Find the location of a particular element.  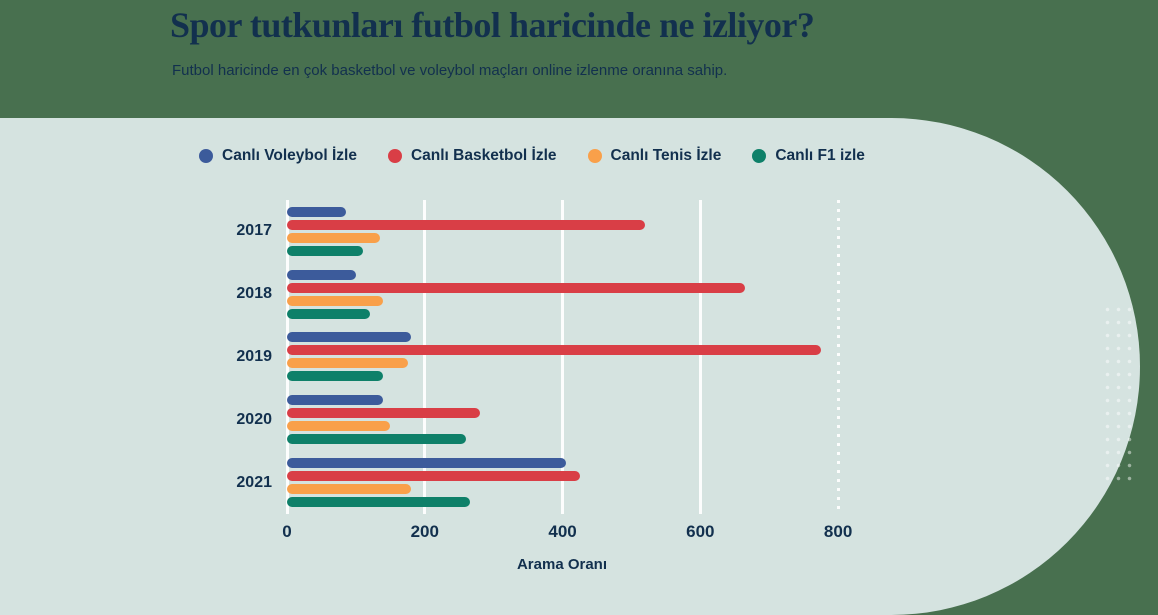

year-group-2021: 2021 is located at coordinates (571, 483).